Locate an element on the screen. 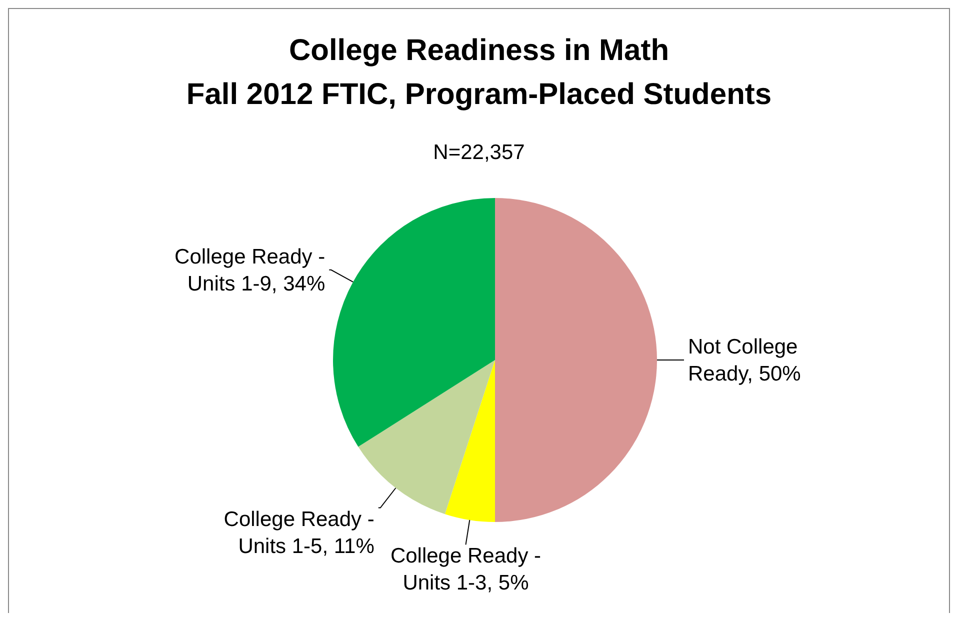 The image size is (958, 620). slice-label: College Ready - Units 1-3, 5% is located at coordinates (466, 569).